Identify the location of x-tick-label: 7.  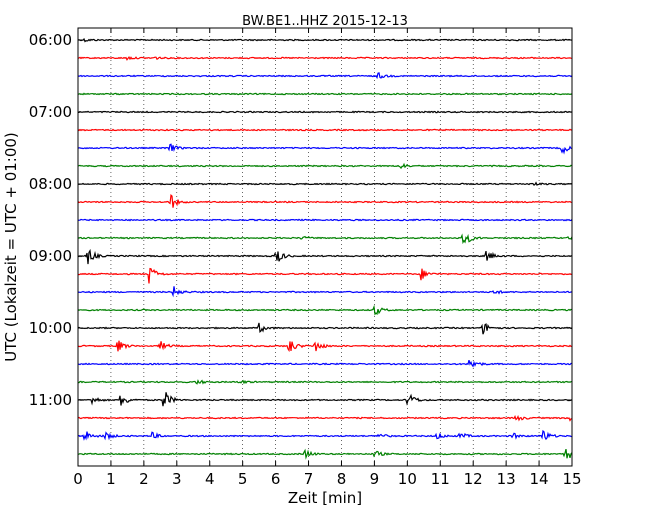
(309, 479).